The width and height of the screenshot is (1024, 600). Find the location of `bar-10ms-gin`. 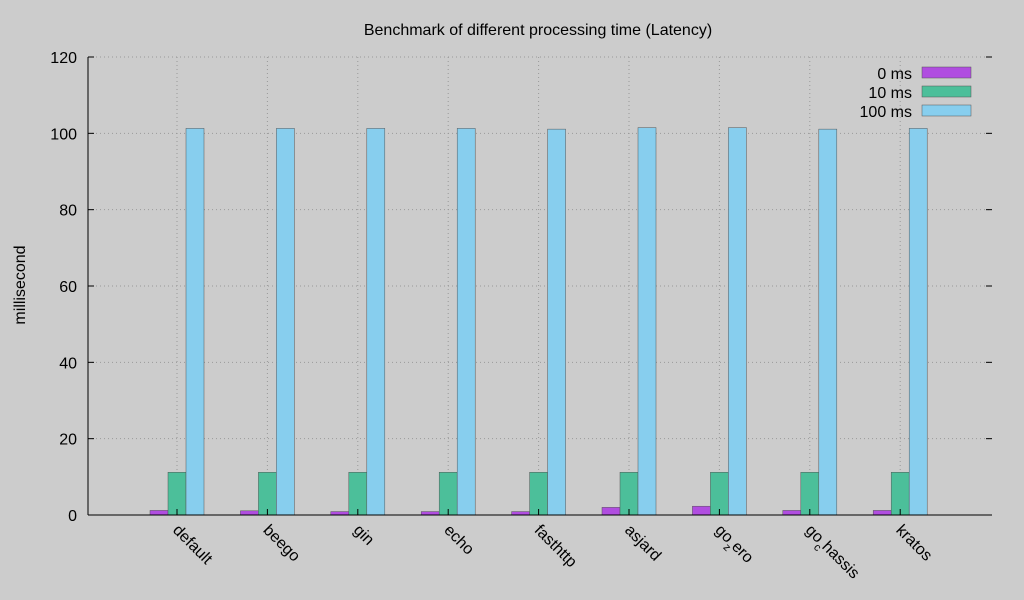

bar-10ms-gin is located at coordinates (358, 494).